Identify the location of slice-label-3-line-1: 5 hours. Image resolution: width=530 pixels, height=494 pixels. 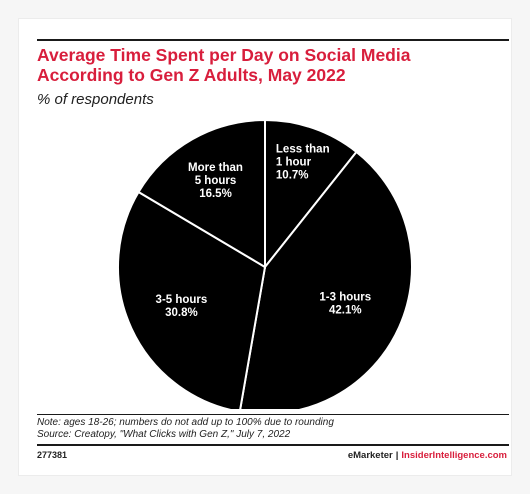
(216, 181).